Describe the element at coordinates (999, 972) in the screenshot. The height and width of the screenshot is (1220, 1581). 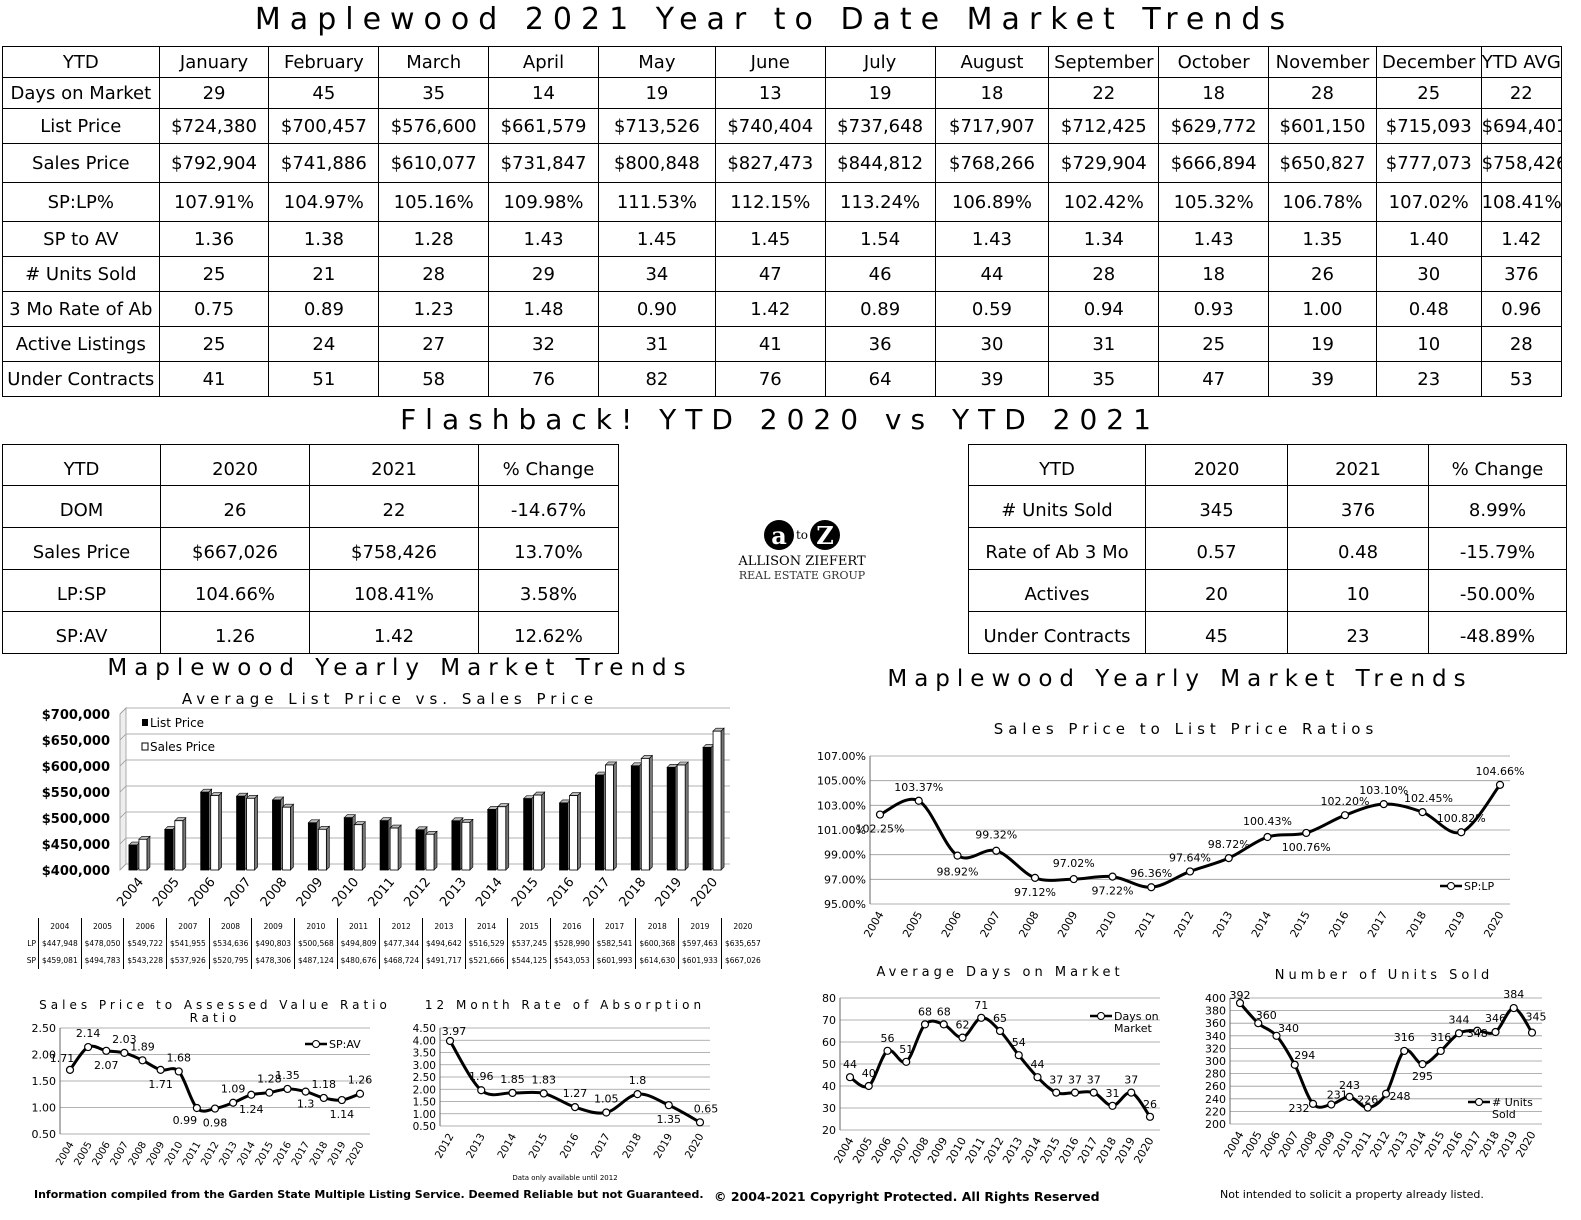
I see `chart-title: Average Days on Market` at that location.